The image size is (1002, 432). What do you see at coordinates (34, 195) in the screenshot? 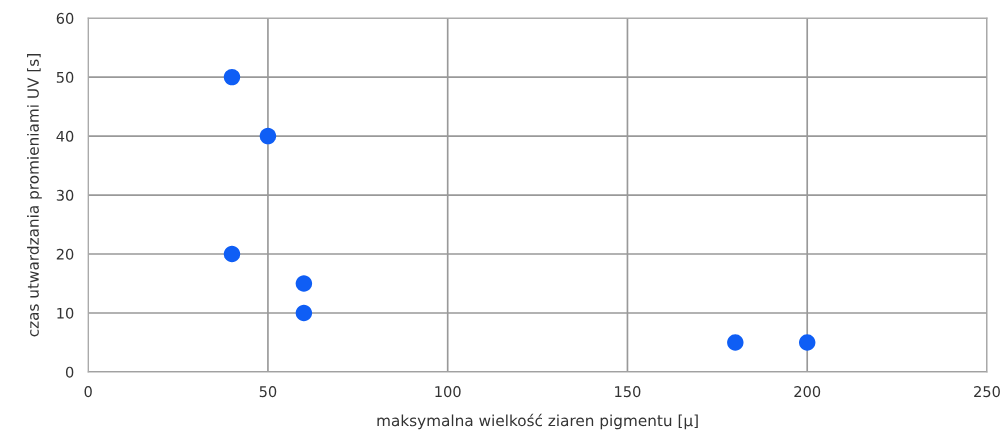
I see `y-axis-title: czas utwardzania promieniami UV [s]` at bounding box center [34, 195].